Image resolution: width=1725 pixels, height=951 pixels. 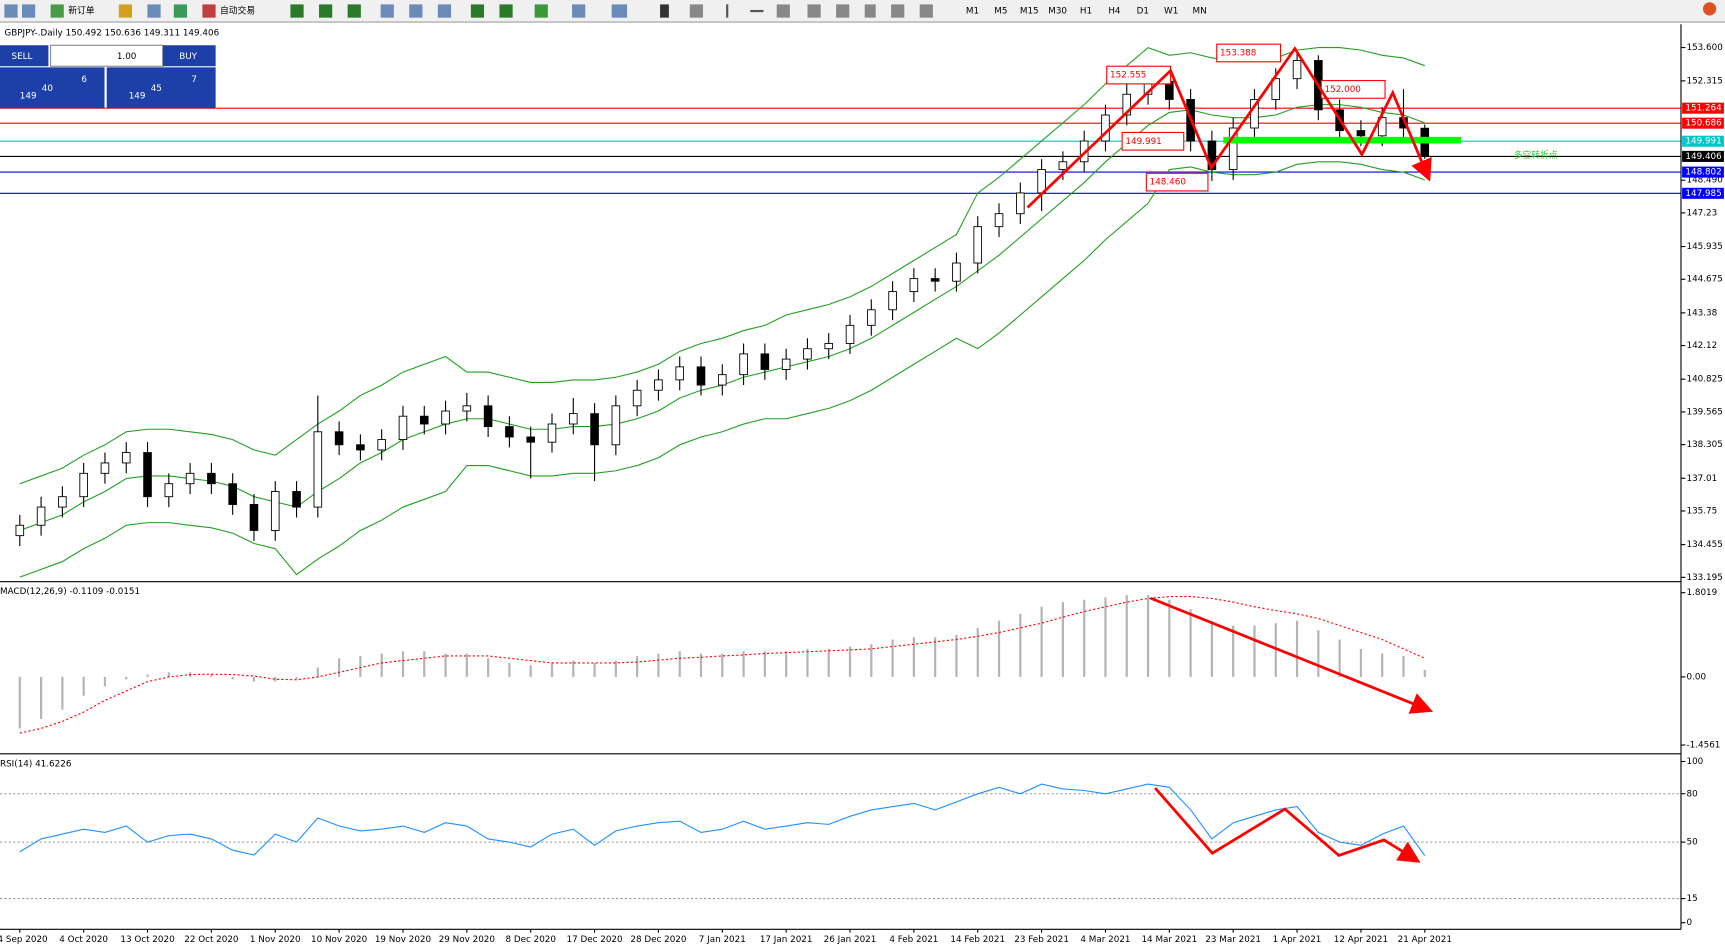 I want to click on price-annotation: 153.388, so click(x=1238, y=53).